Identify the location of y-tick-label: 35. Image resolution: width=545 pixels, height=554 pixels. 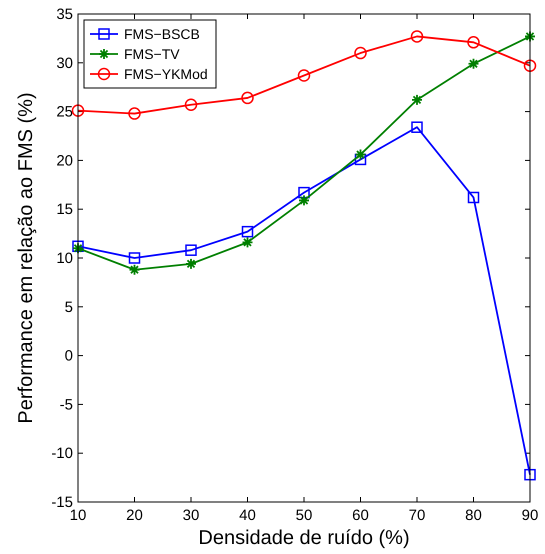
(64, 14).